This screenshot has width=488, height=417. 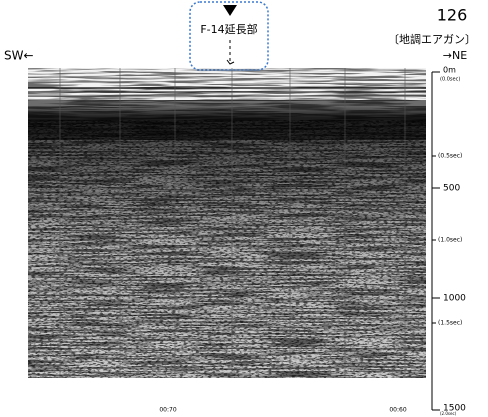 What do you see at coordinates (230, 62) in the screenshot?
I see `marker-arrow` at bounding box center [230, 62].